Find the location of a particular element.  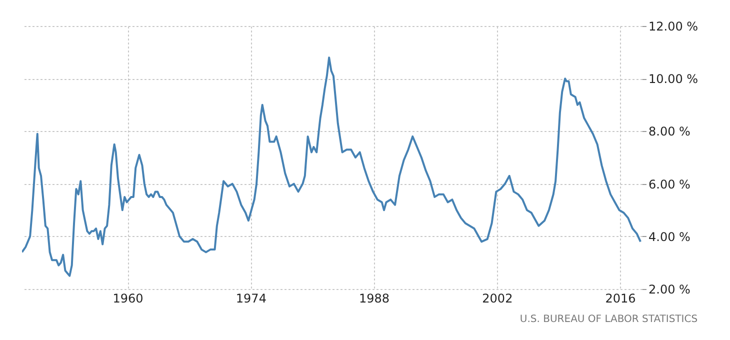

y-tick-label: 4.00 % is located at coordinates (669, 237).